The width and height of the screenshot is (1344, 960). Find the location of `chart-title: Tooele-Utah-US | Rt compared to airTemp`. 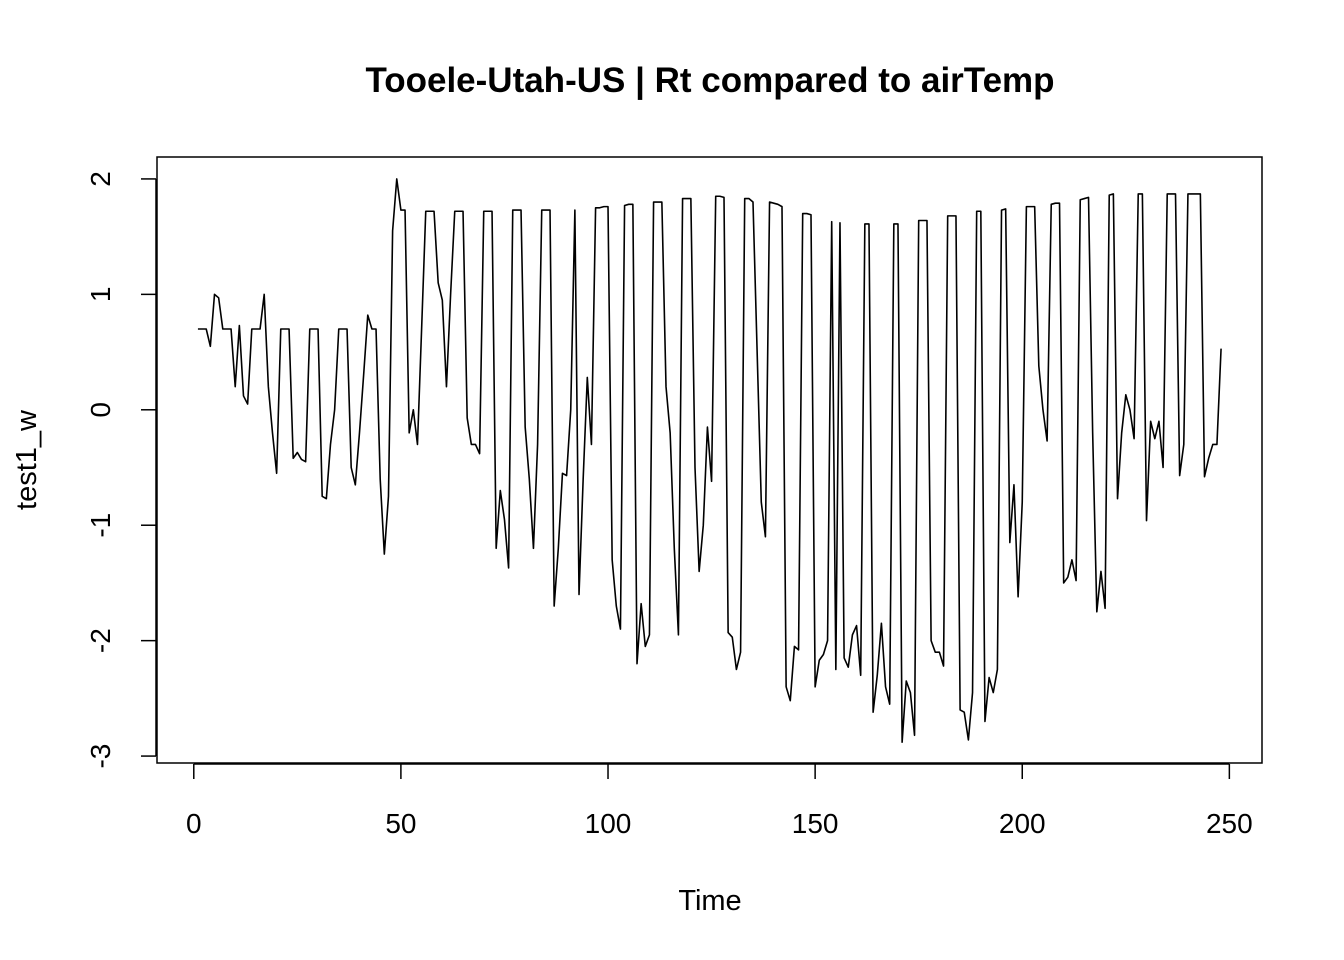

chart-title: Tooele-Utah-US | Rt compared to airTemp is located at coordinates (709, 80).